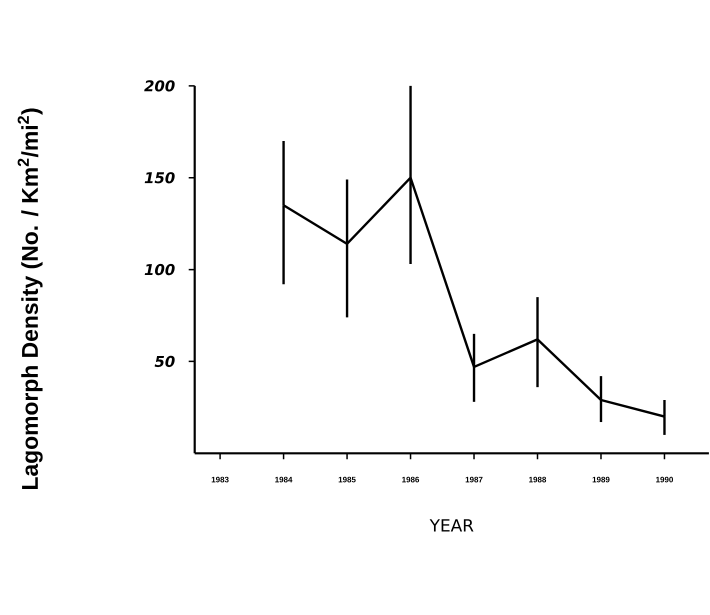  I want to click on y-tick-label: 150, so click(159, 178).